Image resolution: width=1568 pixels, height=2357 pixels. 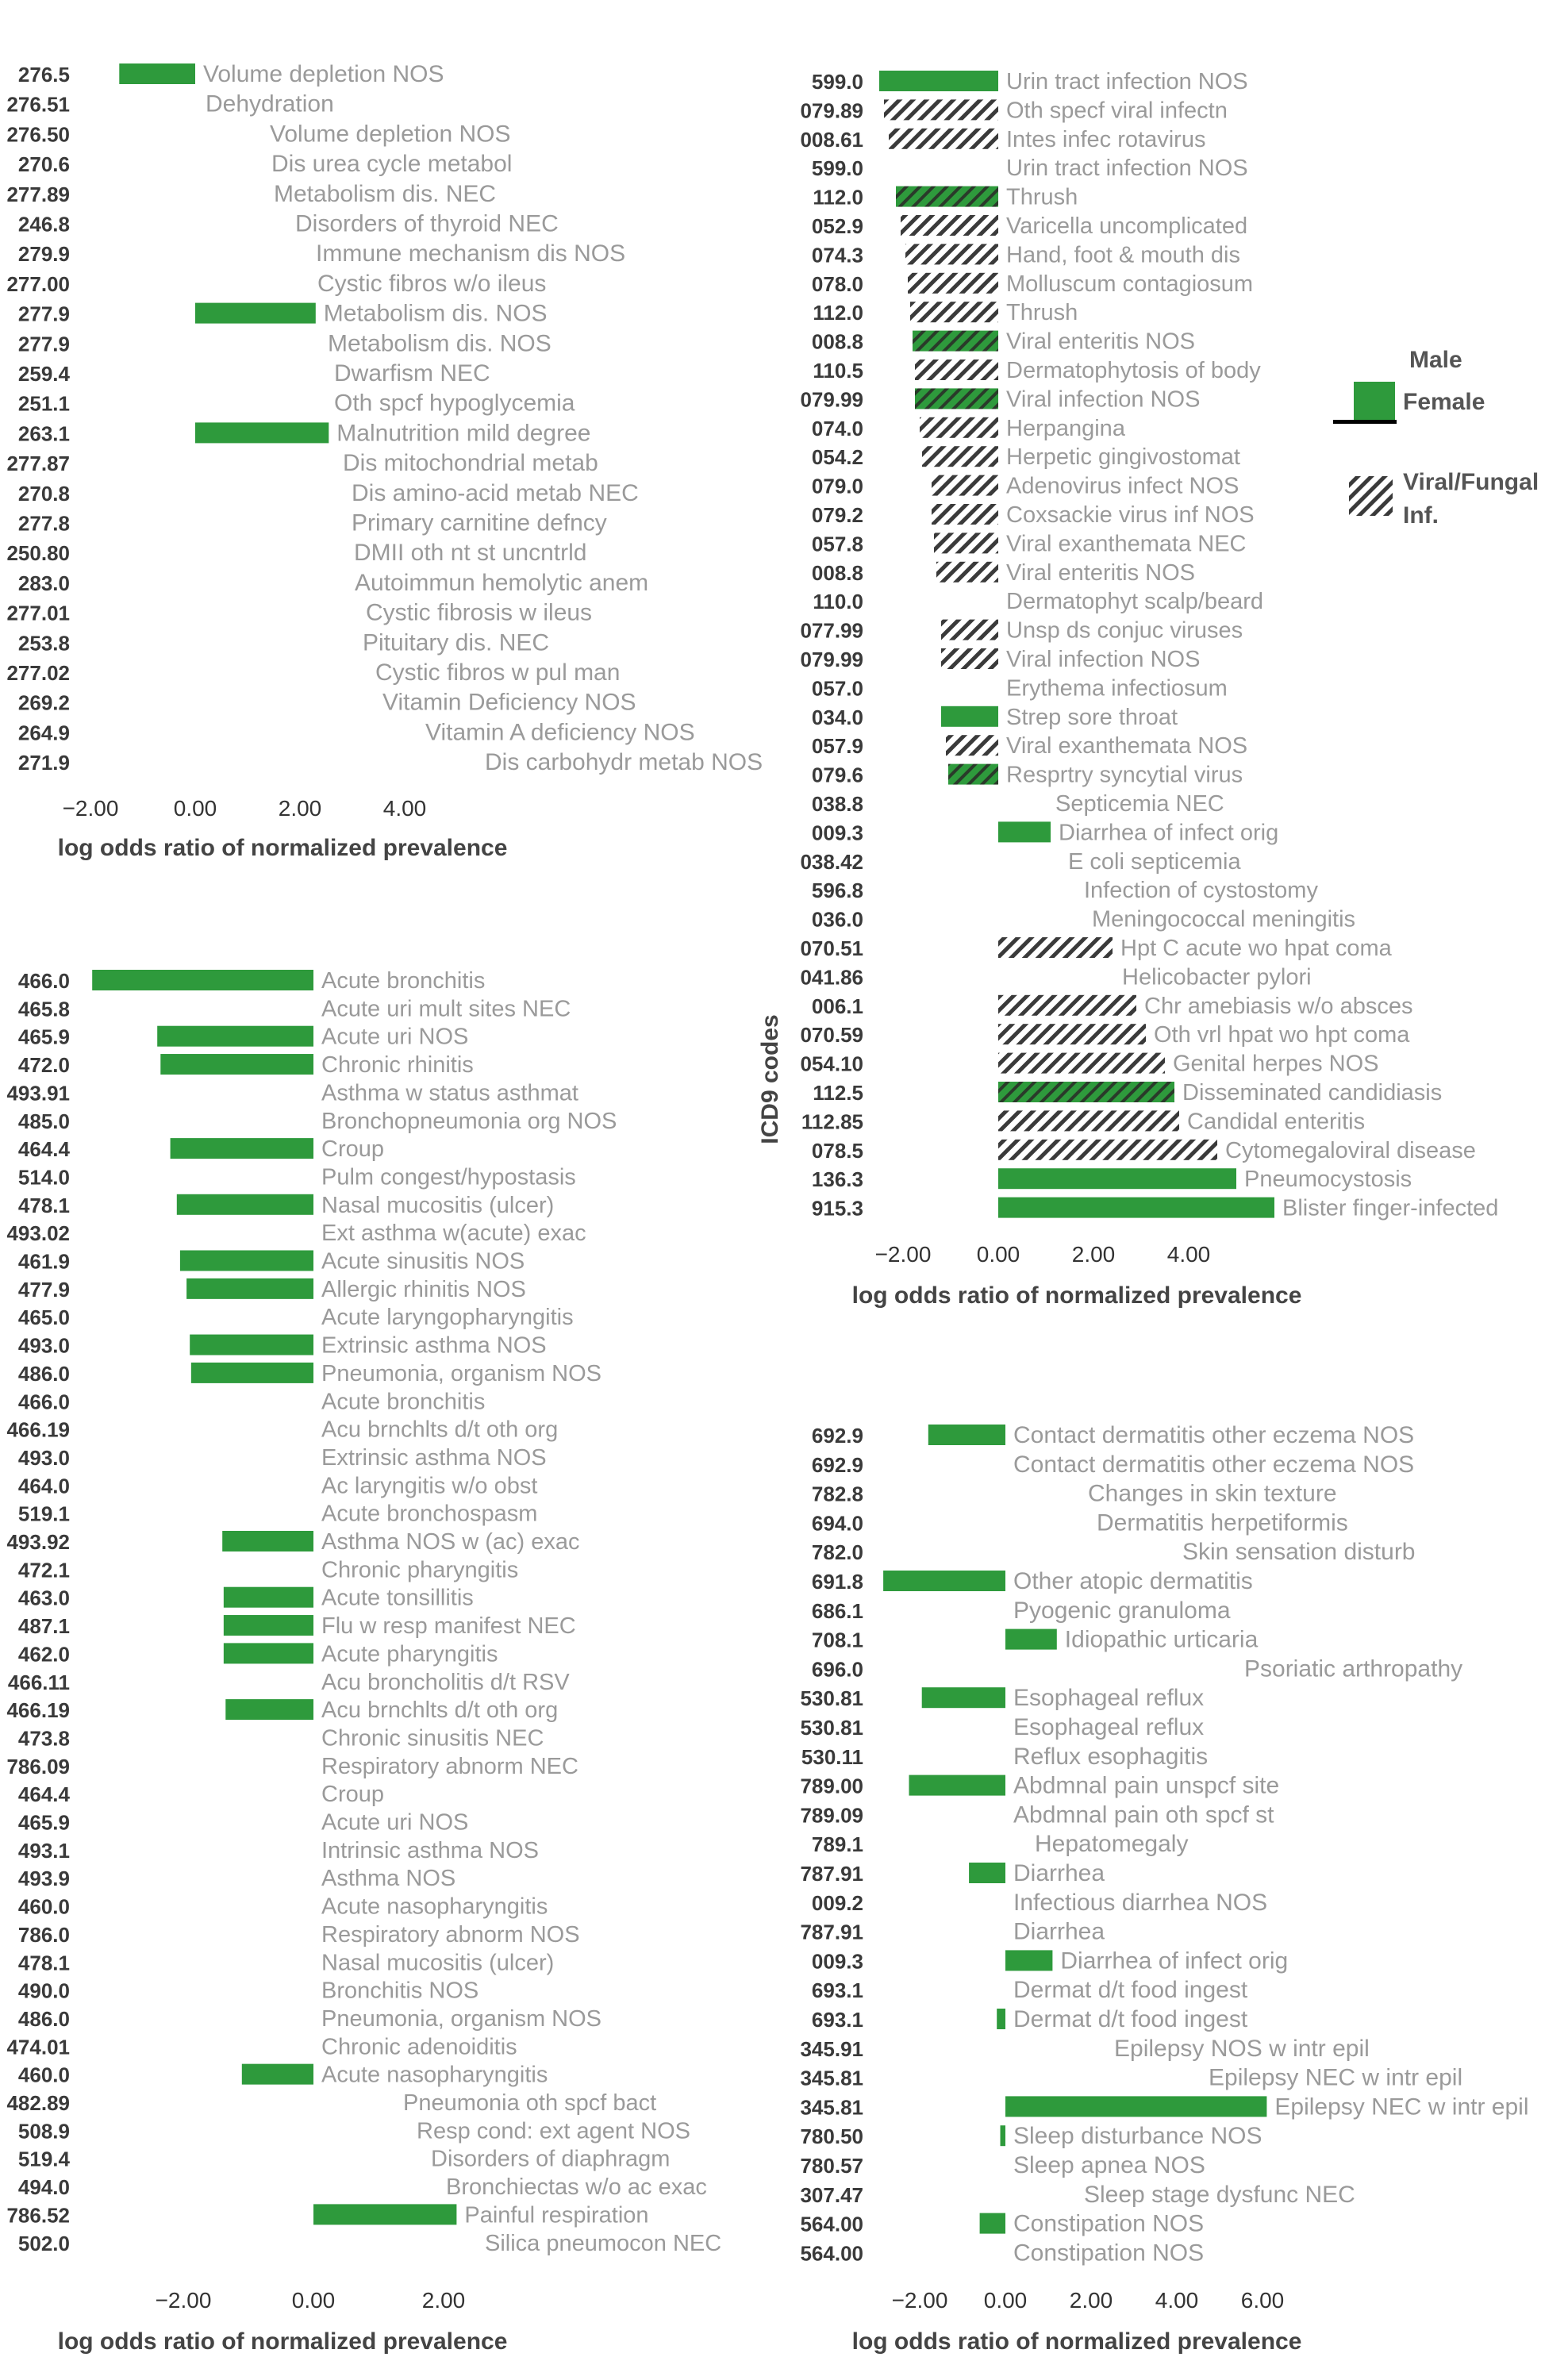 I want to click on icd-description-label: Helicobacter pylori, so click(x=1217, y=977).